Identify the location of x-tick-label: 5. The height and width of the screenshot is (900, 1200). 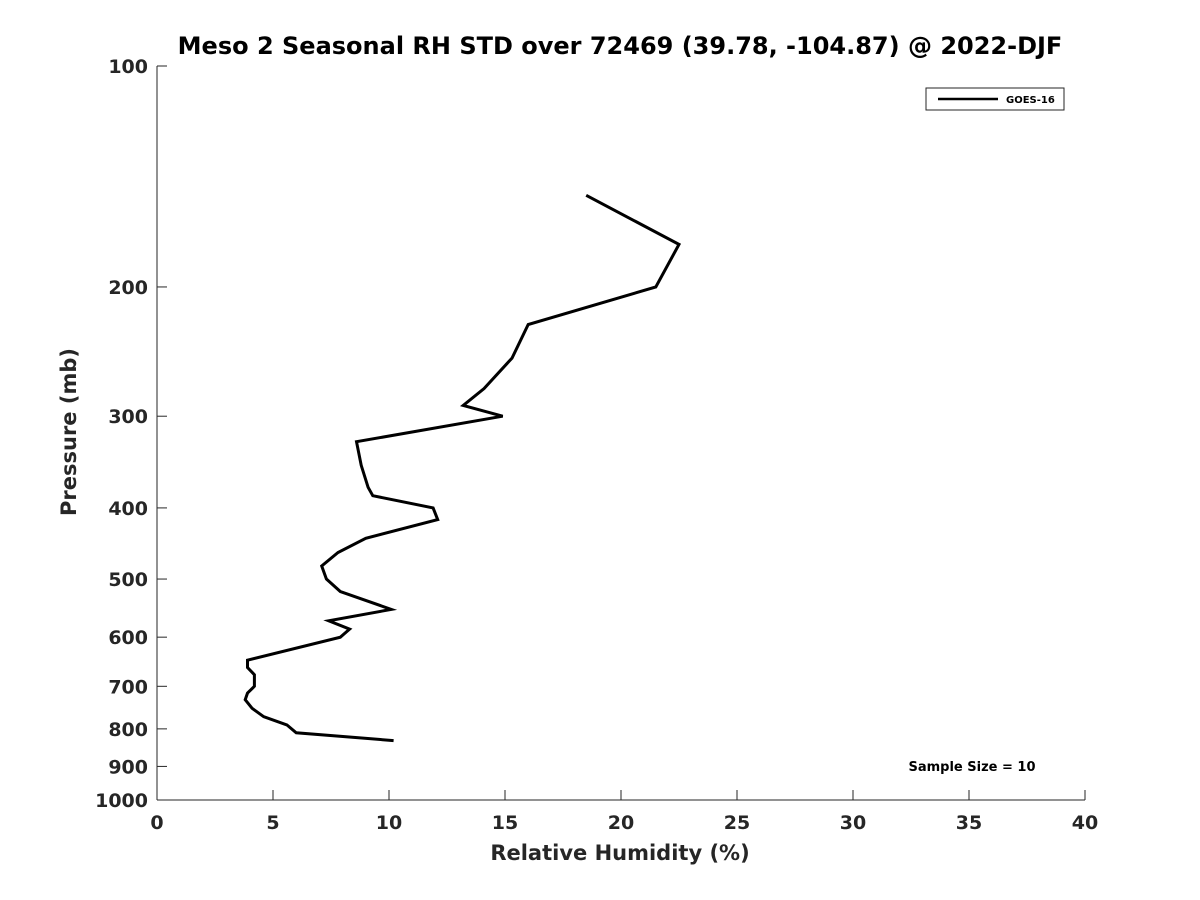
(272, 823).